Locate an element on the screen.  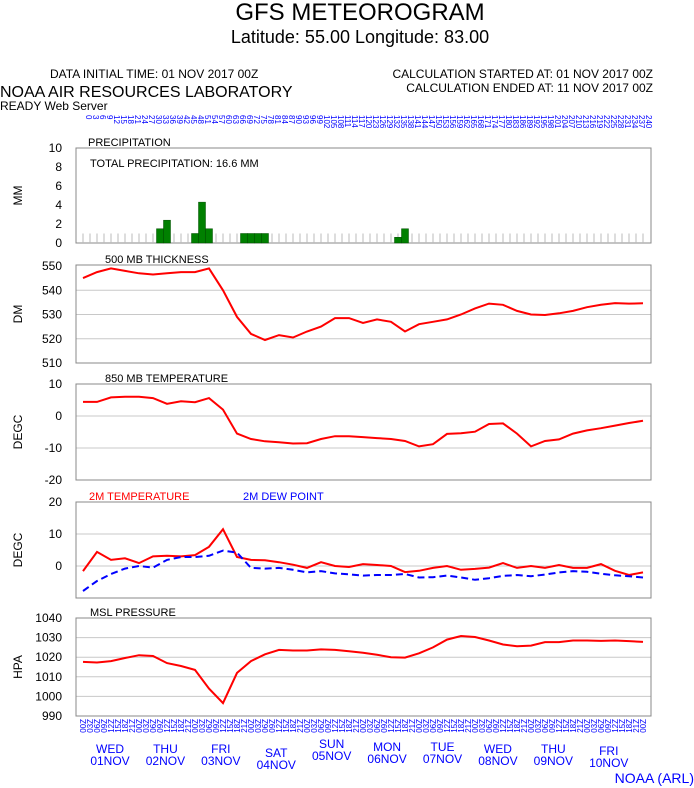
forecast-hour-label: 54 is located at coordinates (214, 119).